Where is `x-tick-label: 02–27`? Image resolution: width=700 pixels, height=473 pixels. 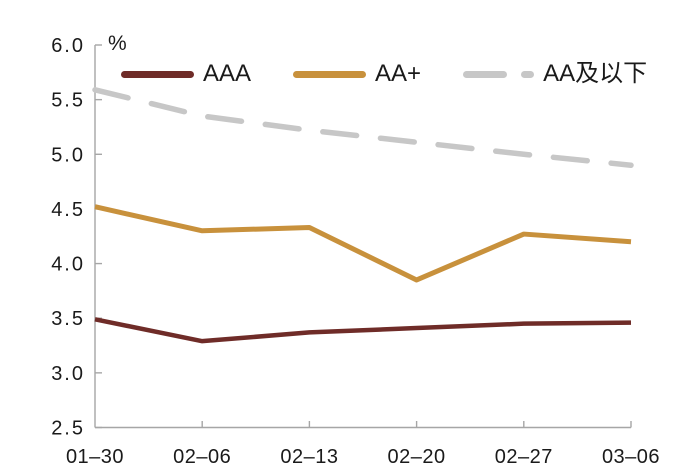 x-tick-label: 02–27 is located at coordinates (524, 457).